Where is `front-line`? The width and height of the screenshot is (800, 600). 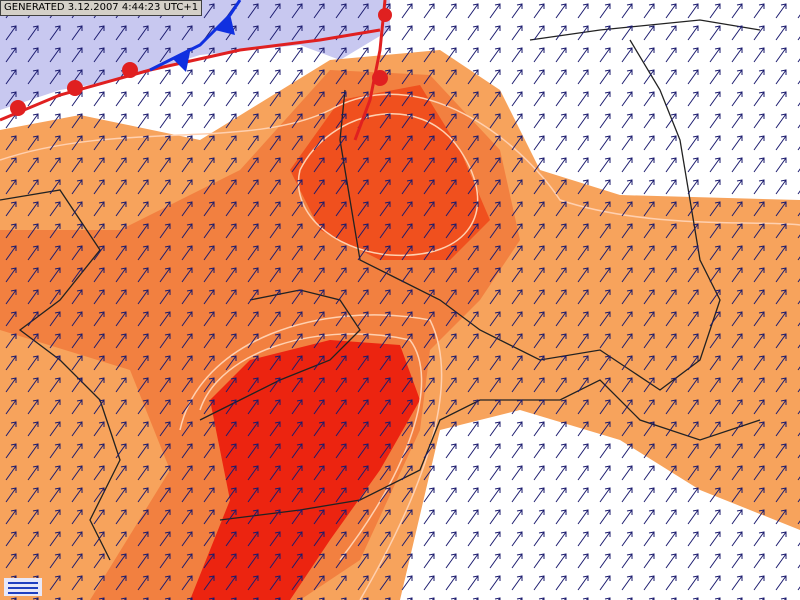
front-line is located at coordinates (370, 70).